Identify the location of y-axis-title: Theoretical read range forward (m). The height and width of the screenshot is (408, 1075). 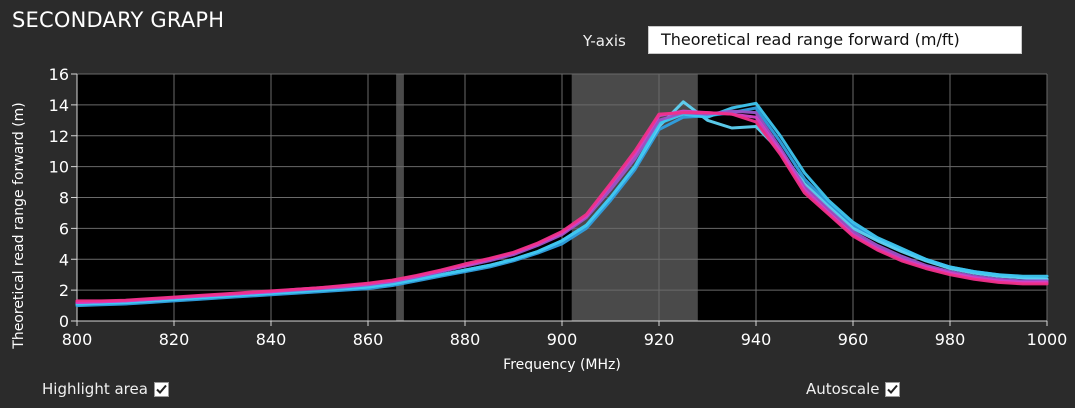
(19, 225).